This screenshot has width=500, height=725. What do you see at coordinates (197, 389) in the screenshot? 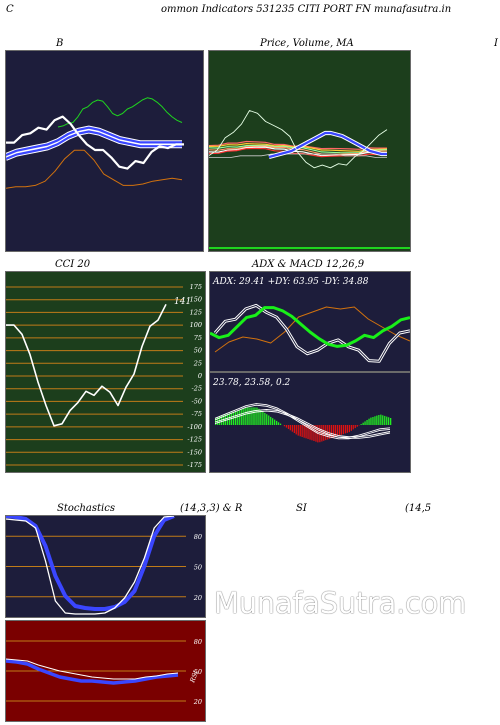
I see `cci-tick-label: -25` at bounding box center [197, 389].